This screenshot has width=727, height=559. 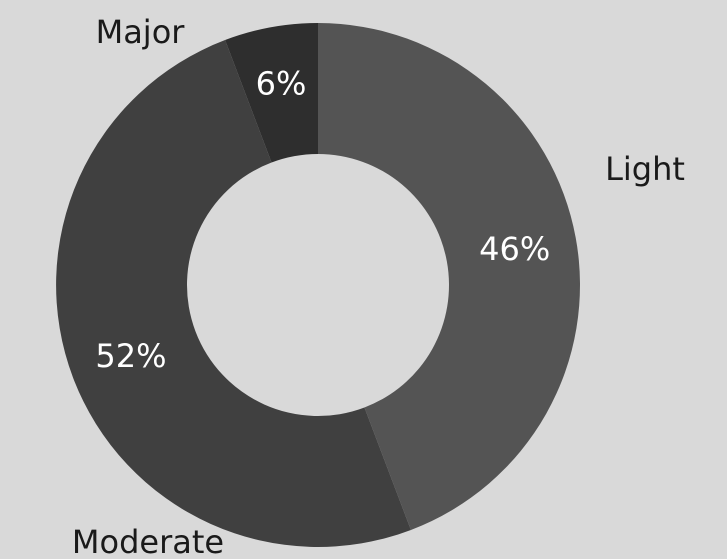 What do you see at coordinates (281, 83) in the screenshot?
I see `value-label-major: 6%` at bounding box center [281, 83].